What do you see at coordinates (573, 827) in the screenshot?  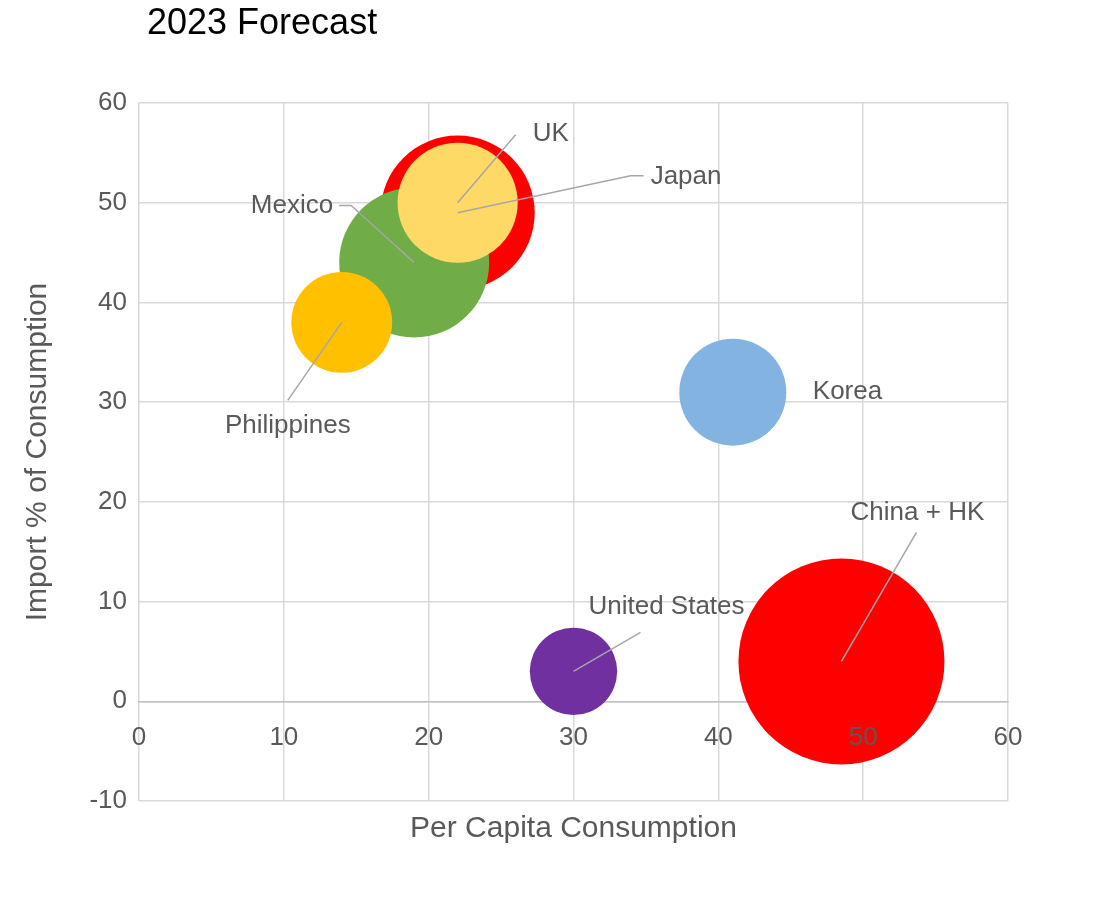 I see `x-axis-title: Per Capita Consumption` at bounding box center [573, 827].